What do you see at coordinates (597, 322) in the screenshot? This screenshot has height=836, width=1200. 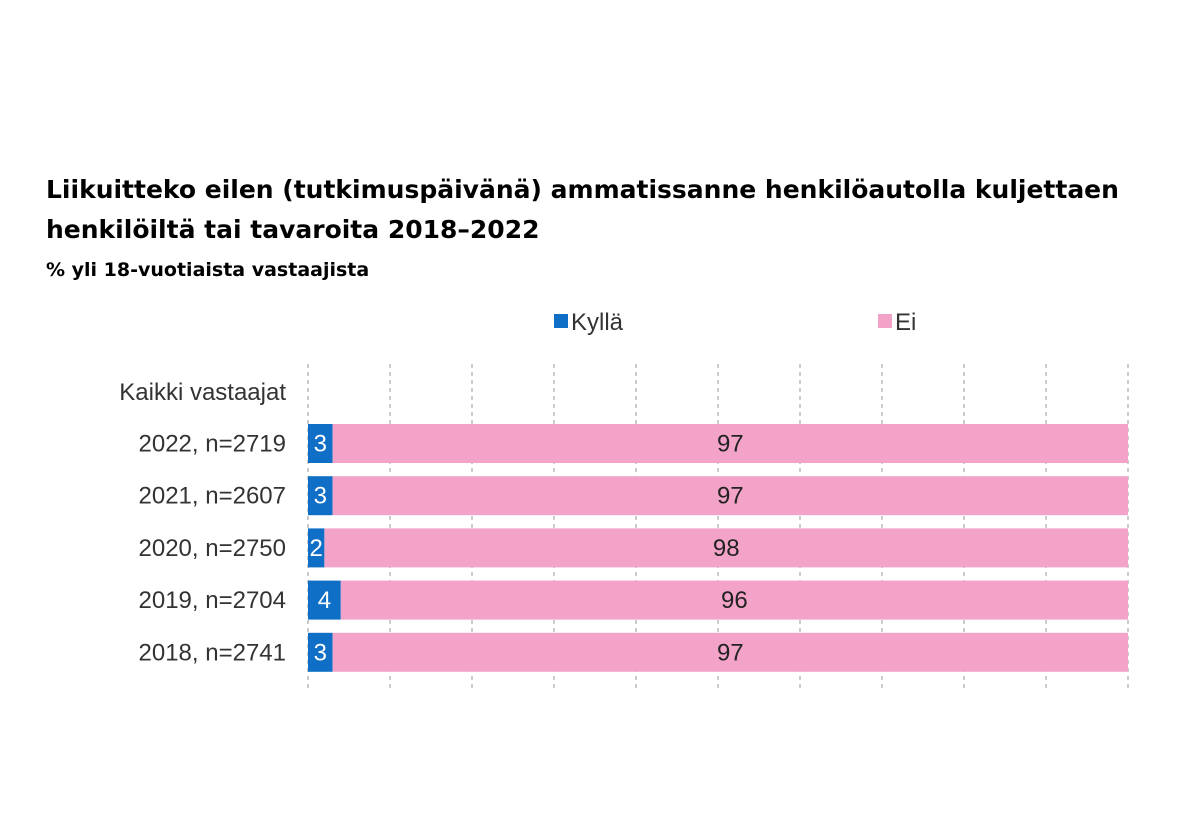 I see `legend-label: Kyllä` at bounding box center [597, 322].